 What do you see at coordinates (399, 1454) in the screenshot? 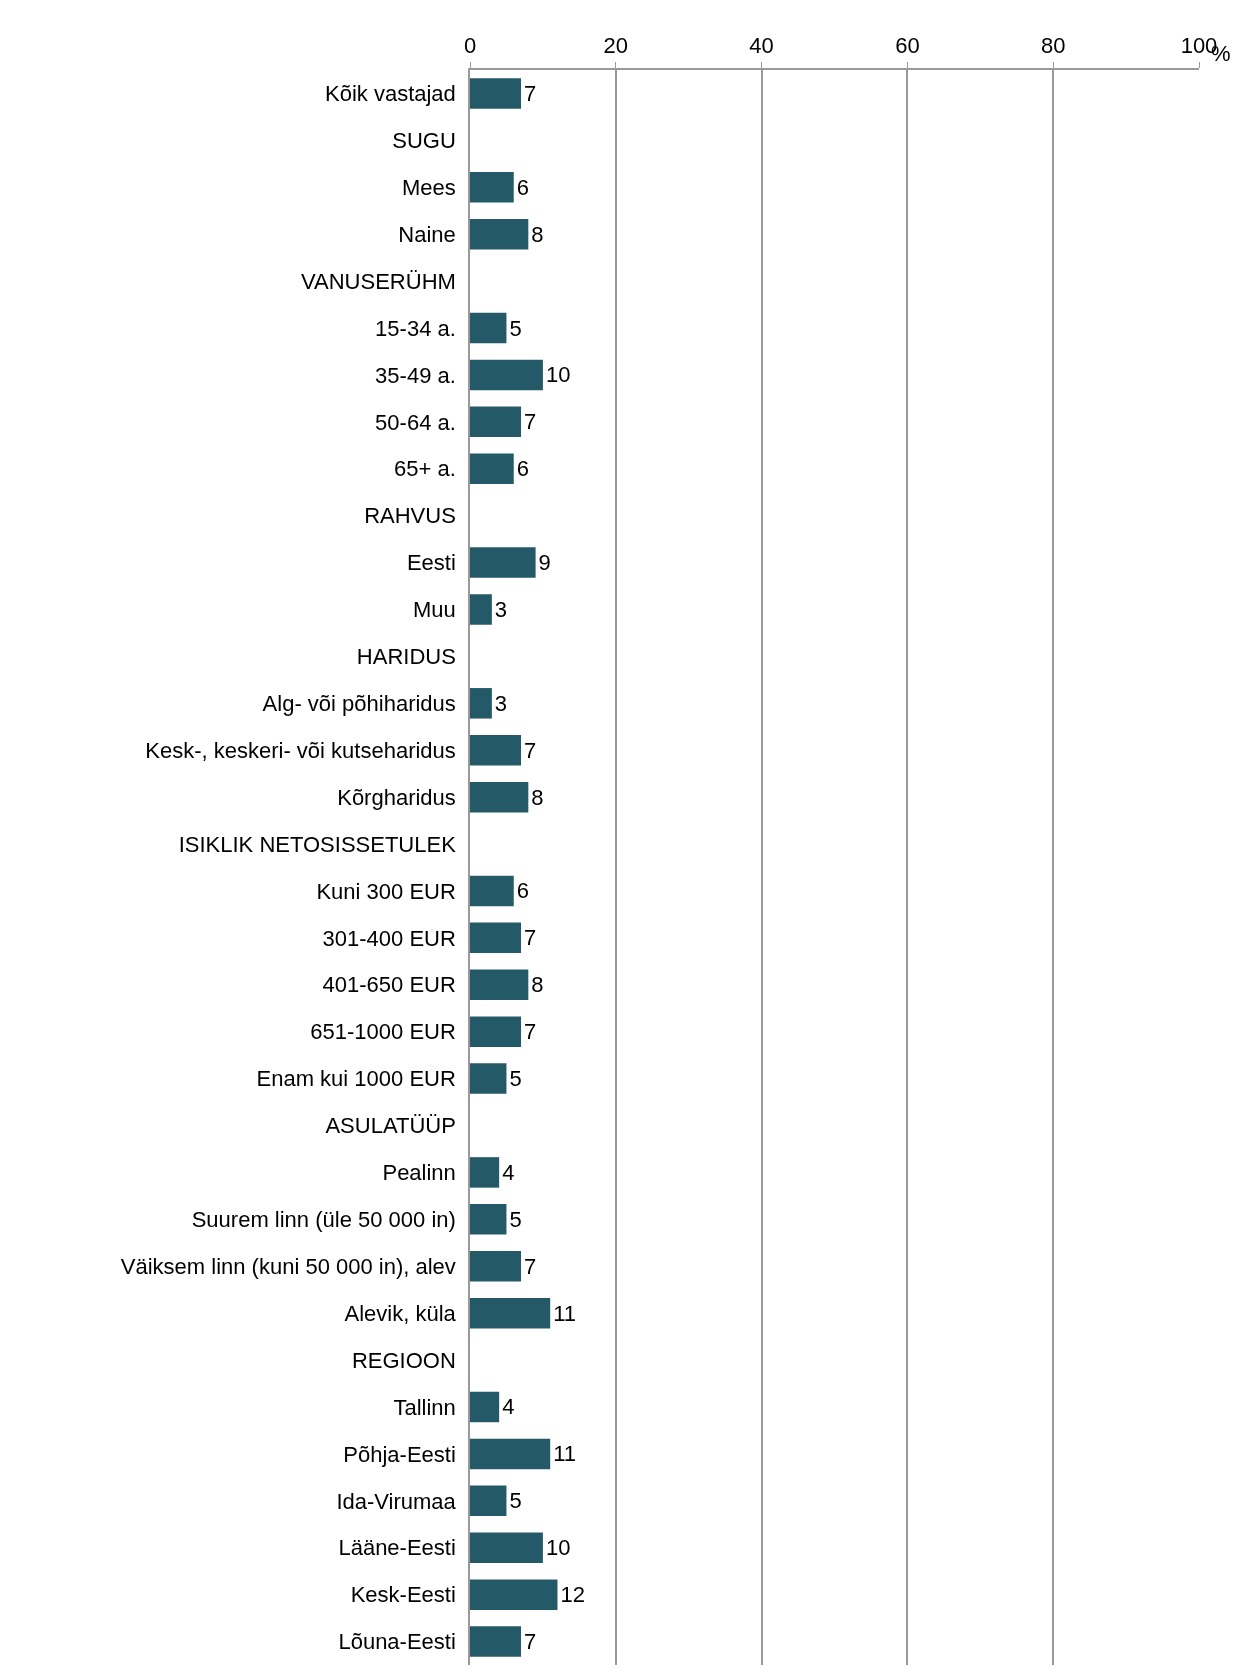
I see `y-tick-label: Põhja-Eesti` at bounding box center [399, 1454].